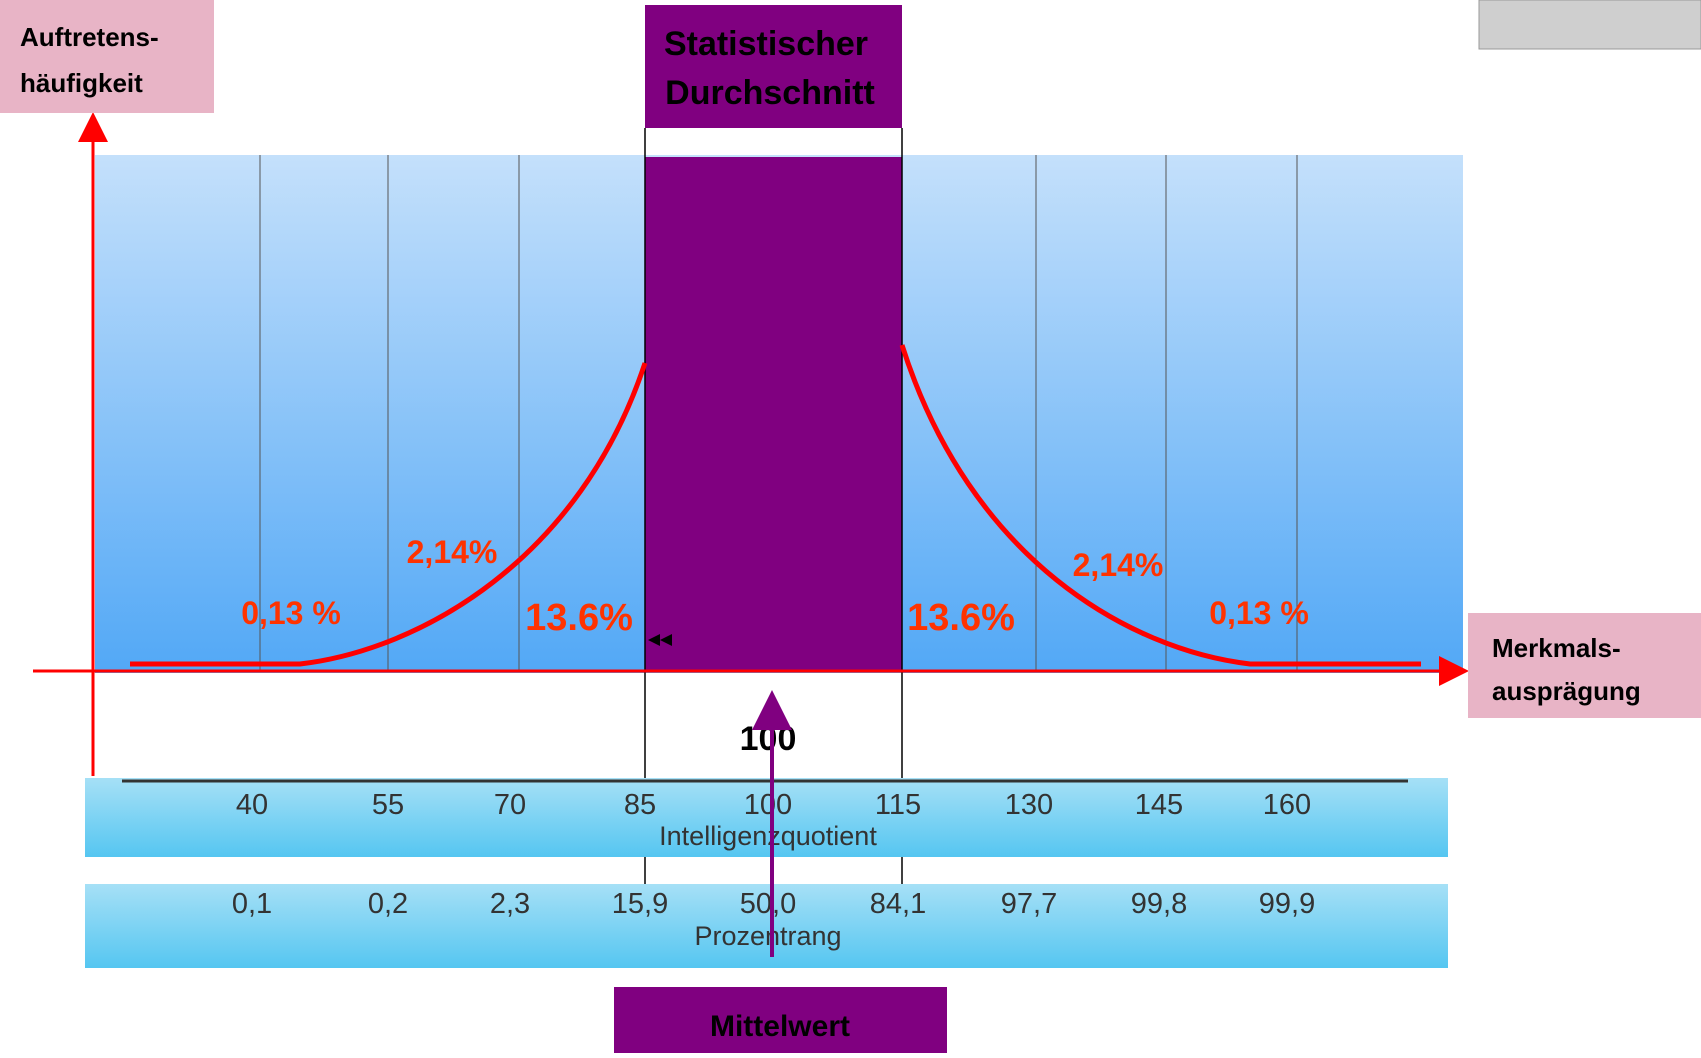 The image size is (1701, 1058). What do you see at coordinates (1589, 25) in the screenshot?
I see `stamp-image` at bounding box center [1589, 25].